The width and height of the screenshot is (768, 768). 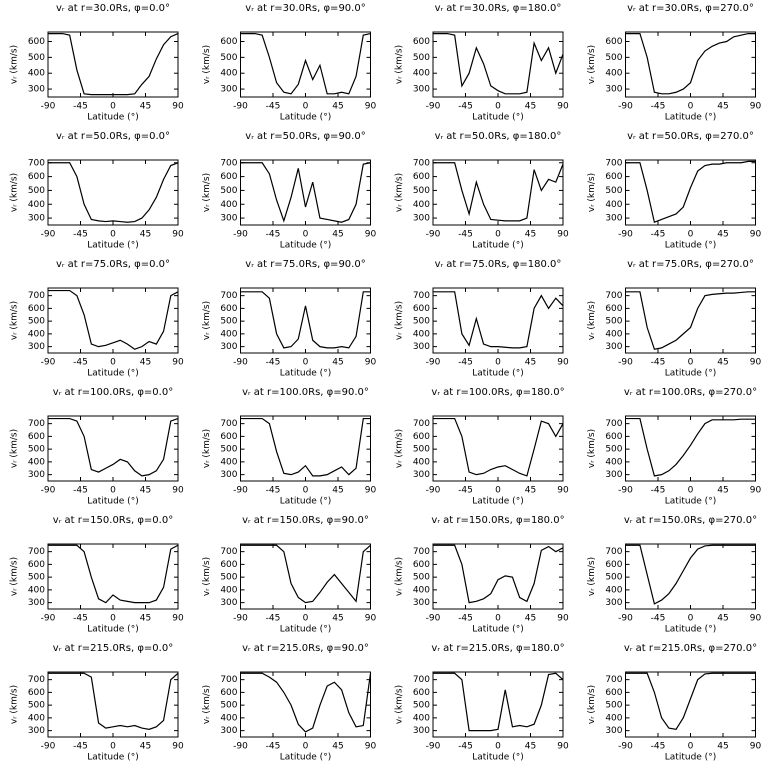 I want to click on panel-title: vᵣ at r=215.0Rs, φ=180.0°, so click(x=497, y=648).